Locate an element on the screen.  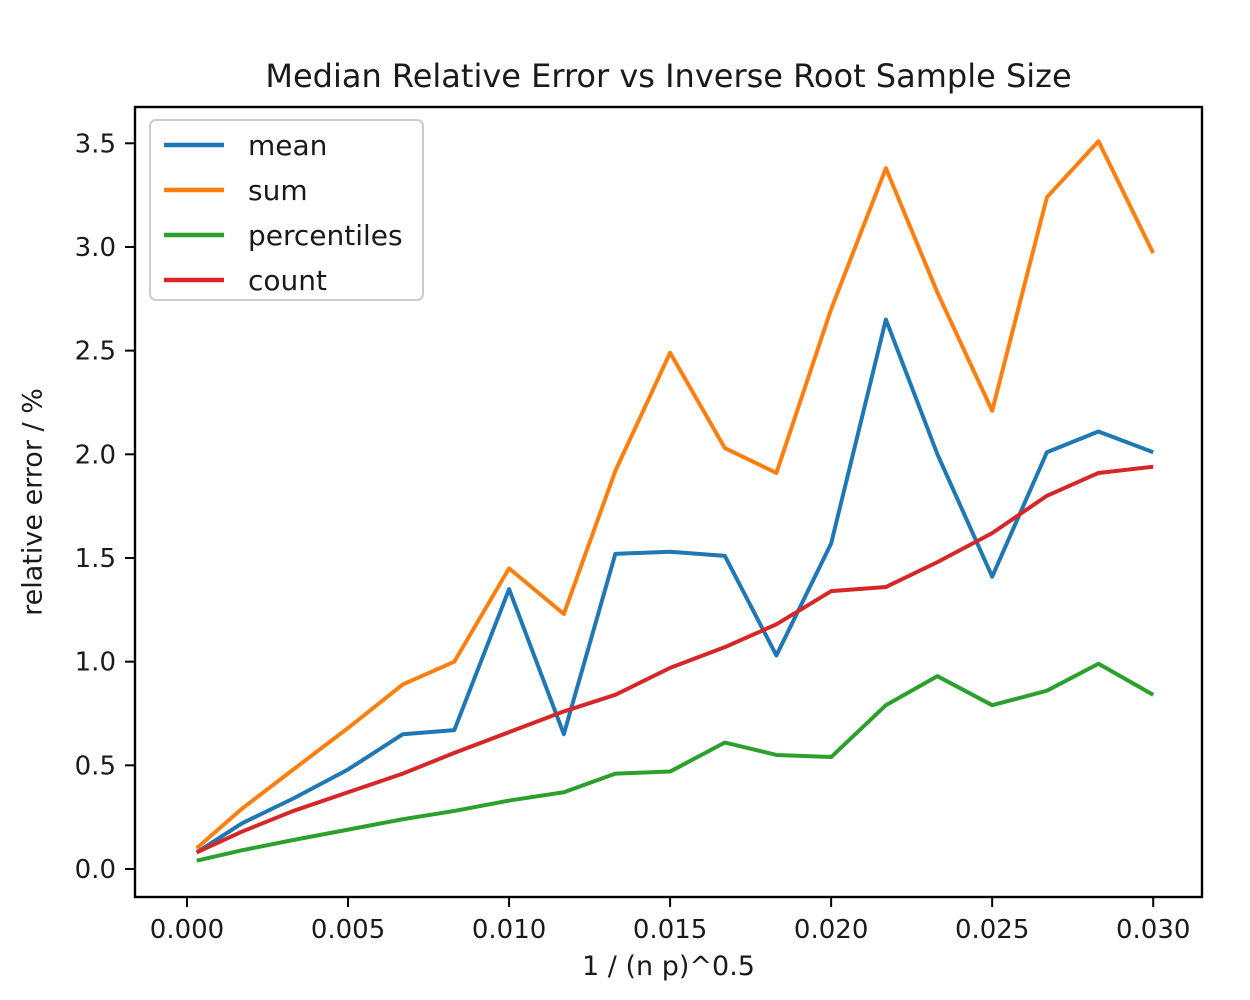
y-tick-label: 2.5 is located at coordinates (95, 352).